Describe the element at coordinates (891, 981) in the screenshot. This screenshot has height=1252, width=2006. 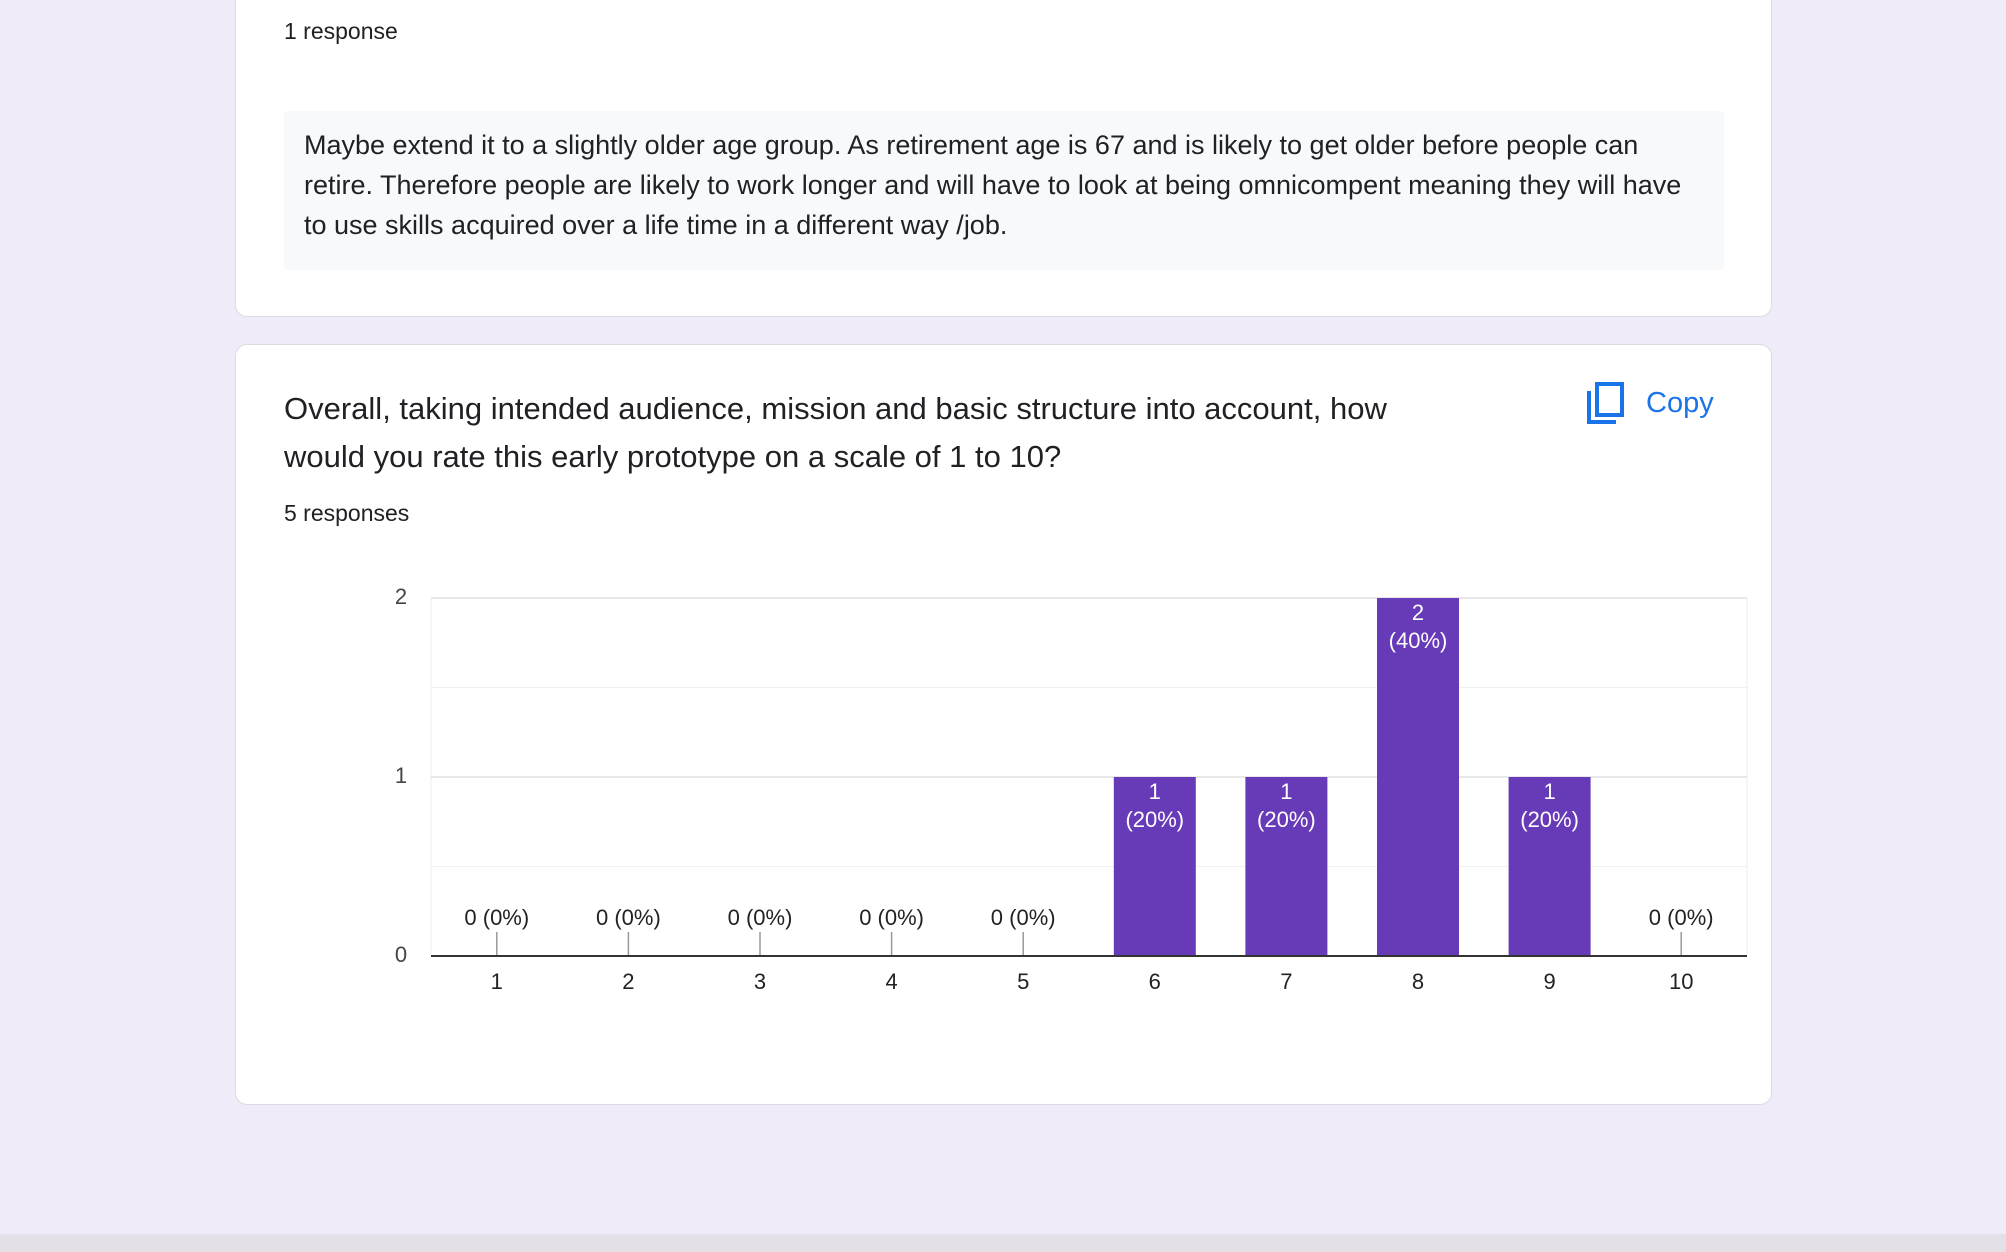
I see `x-tick-label: 4` at that location.